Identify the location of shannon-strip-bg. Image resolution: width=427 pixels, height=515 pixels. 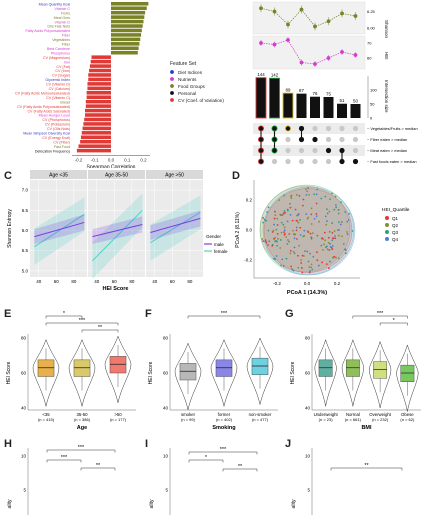
(309, 18).